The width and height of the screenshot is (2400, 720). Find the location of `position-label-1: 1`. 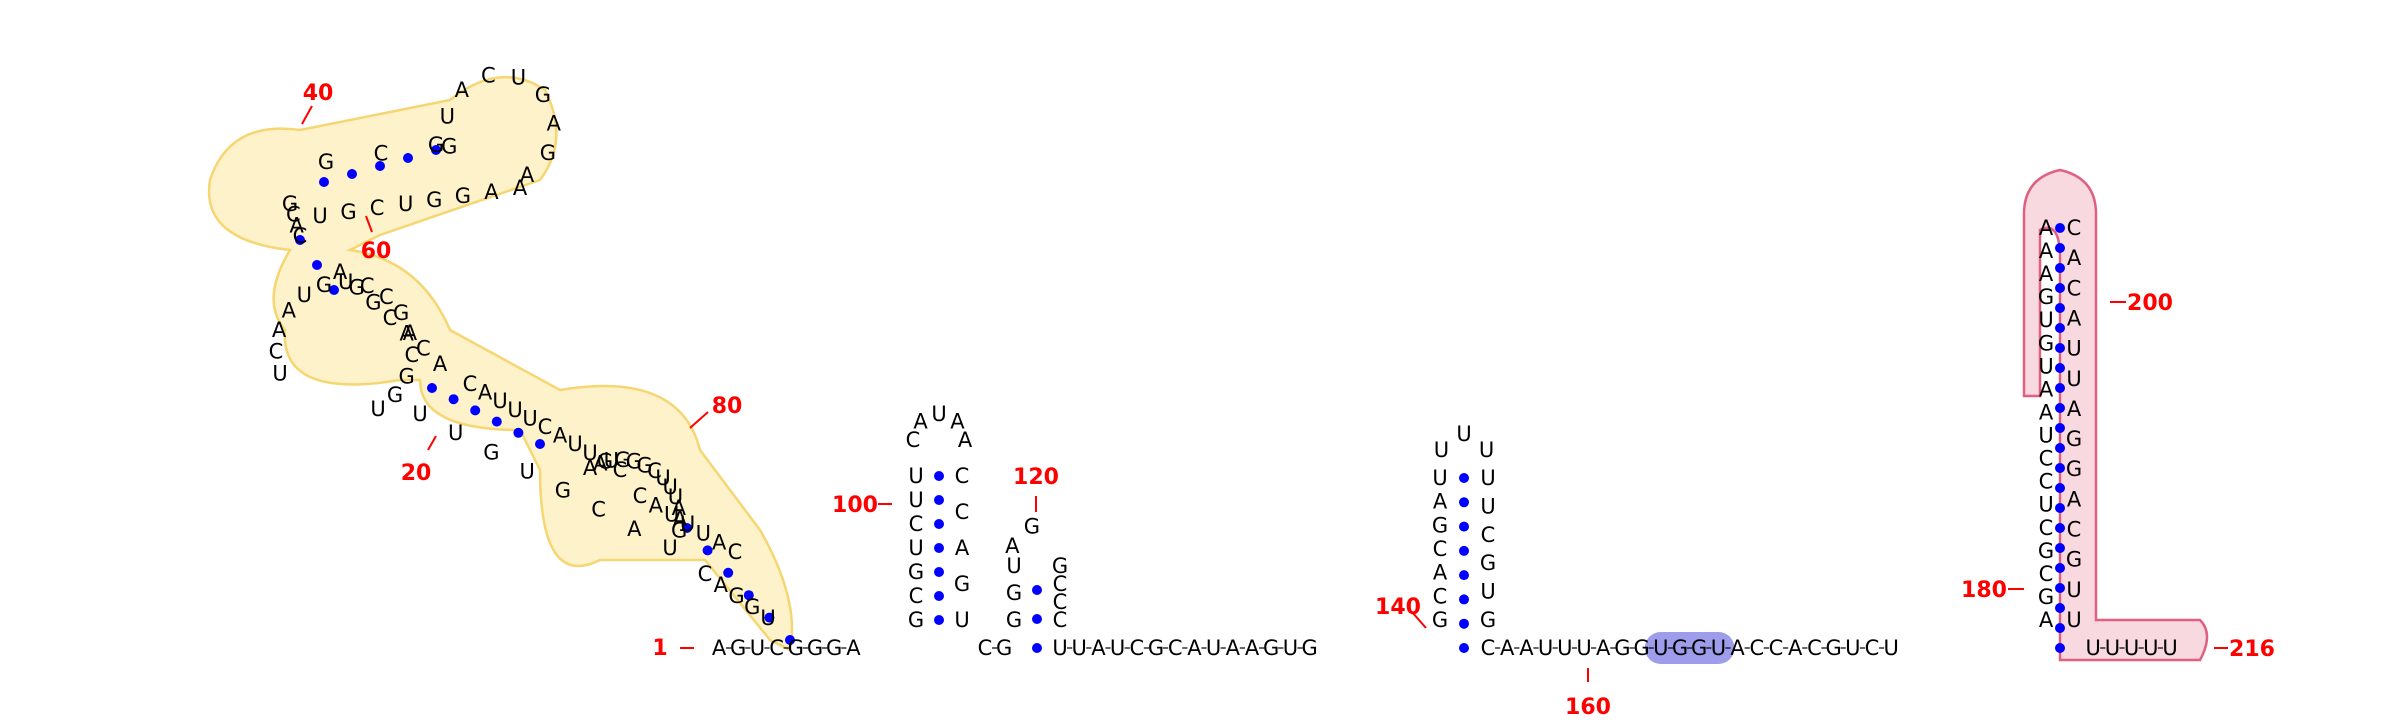

position-label-1: 1 is located at coordinates (659, 648).